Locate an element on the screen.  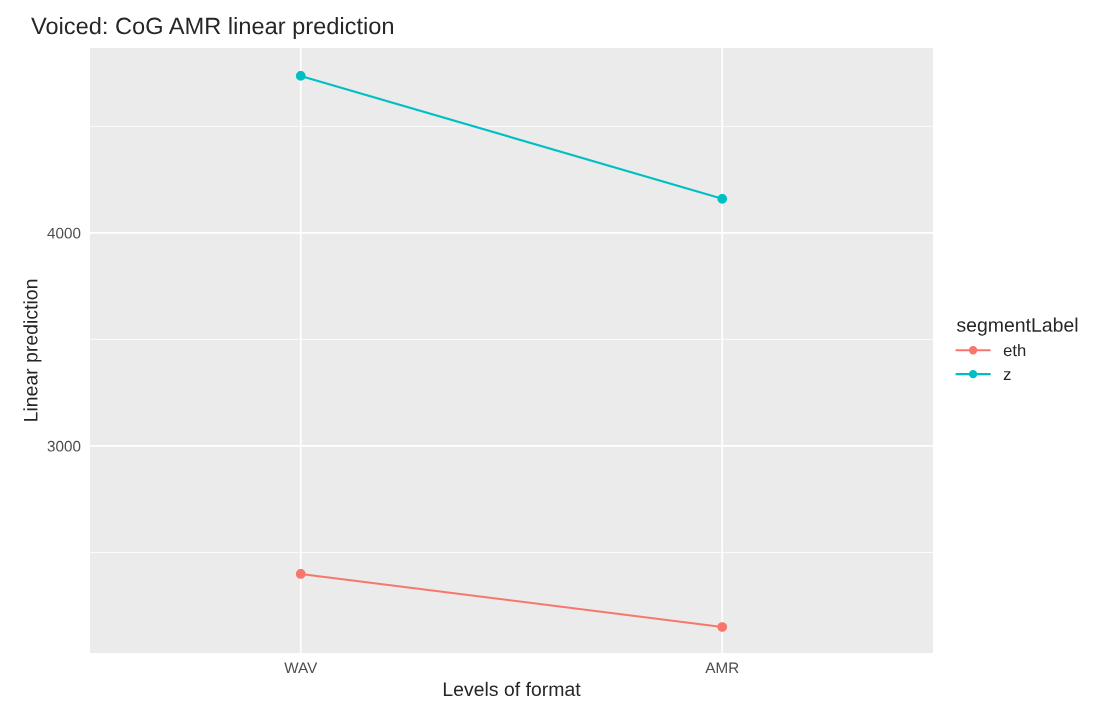
y-axis-title: Linear prediction is located at coordinates (32, 350).